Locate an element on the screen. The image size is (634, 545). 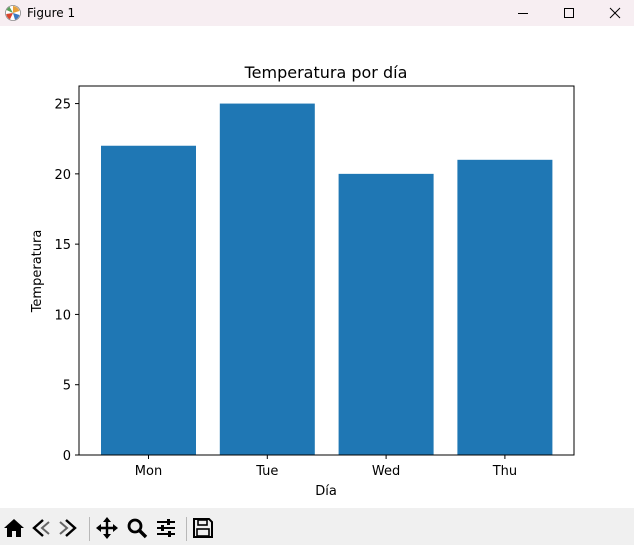
bar-tue is located at coordinates (267, 279).